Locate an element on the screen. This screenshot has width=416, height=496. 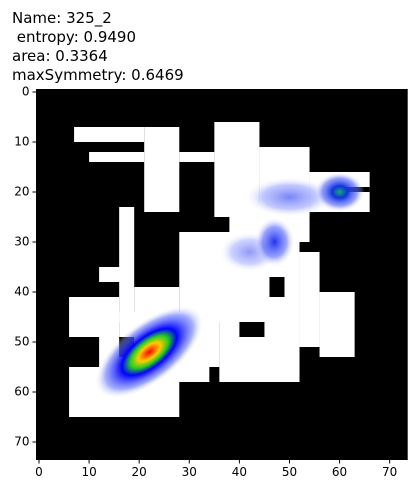
y-tick-label: 50 is located at coordinates (21, 342).